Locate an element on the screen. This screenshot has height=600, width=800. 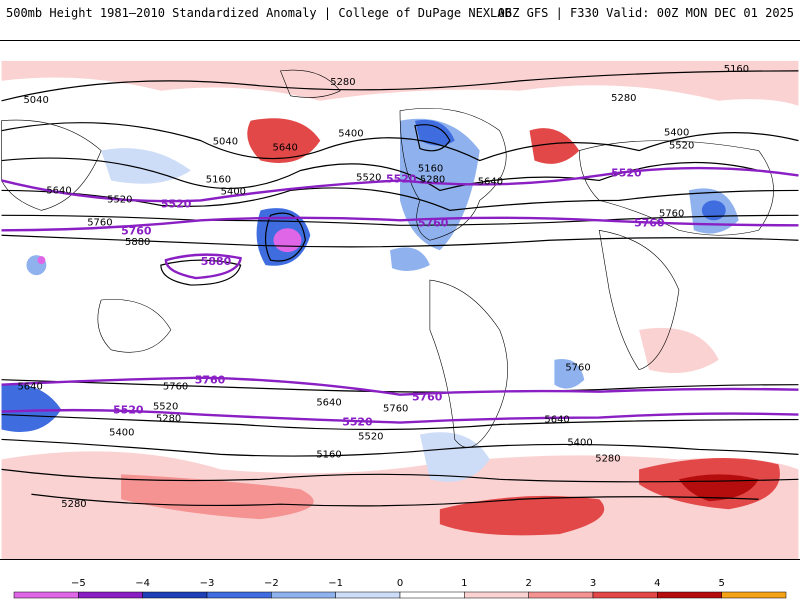
colorbar-tick-label: −5 is located at coordinates (78, 583).